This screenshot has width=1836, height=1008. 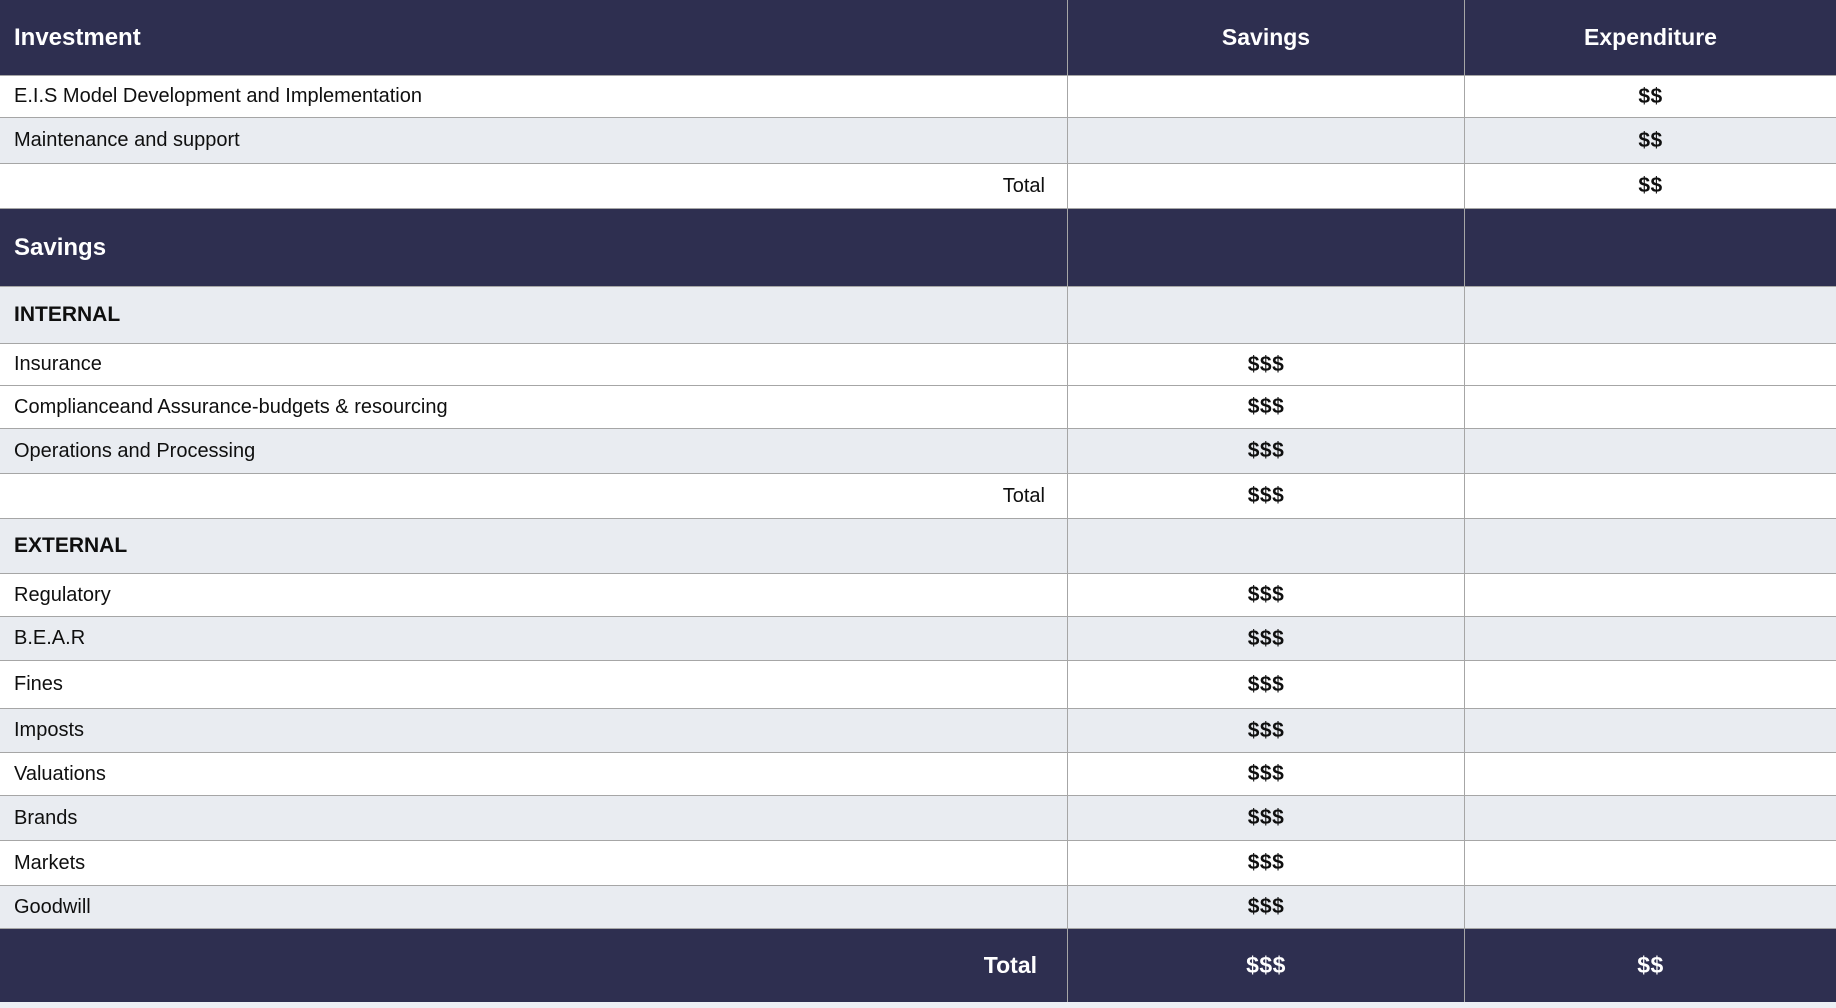 What do you see at coordinates (1266, 965) in the screenshot?
I see `grand-total-savings-value: $$$` at bounding box center [1266, 965].